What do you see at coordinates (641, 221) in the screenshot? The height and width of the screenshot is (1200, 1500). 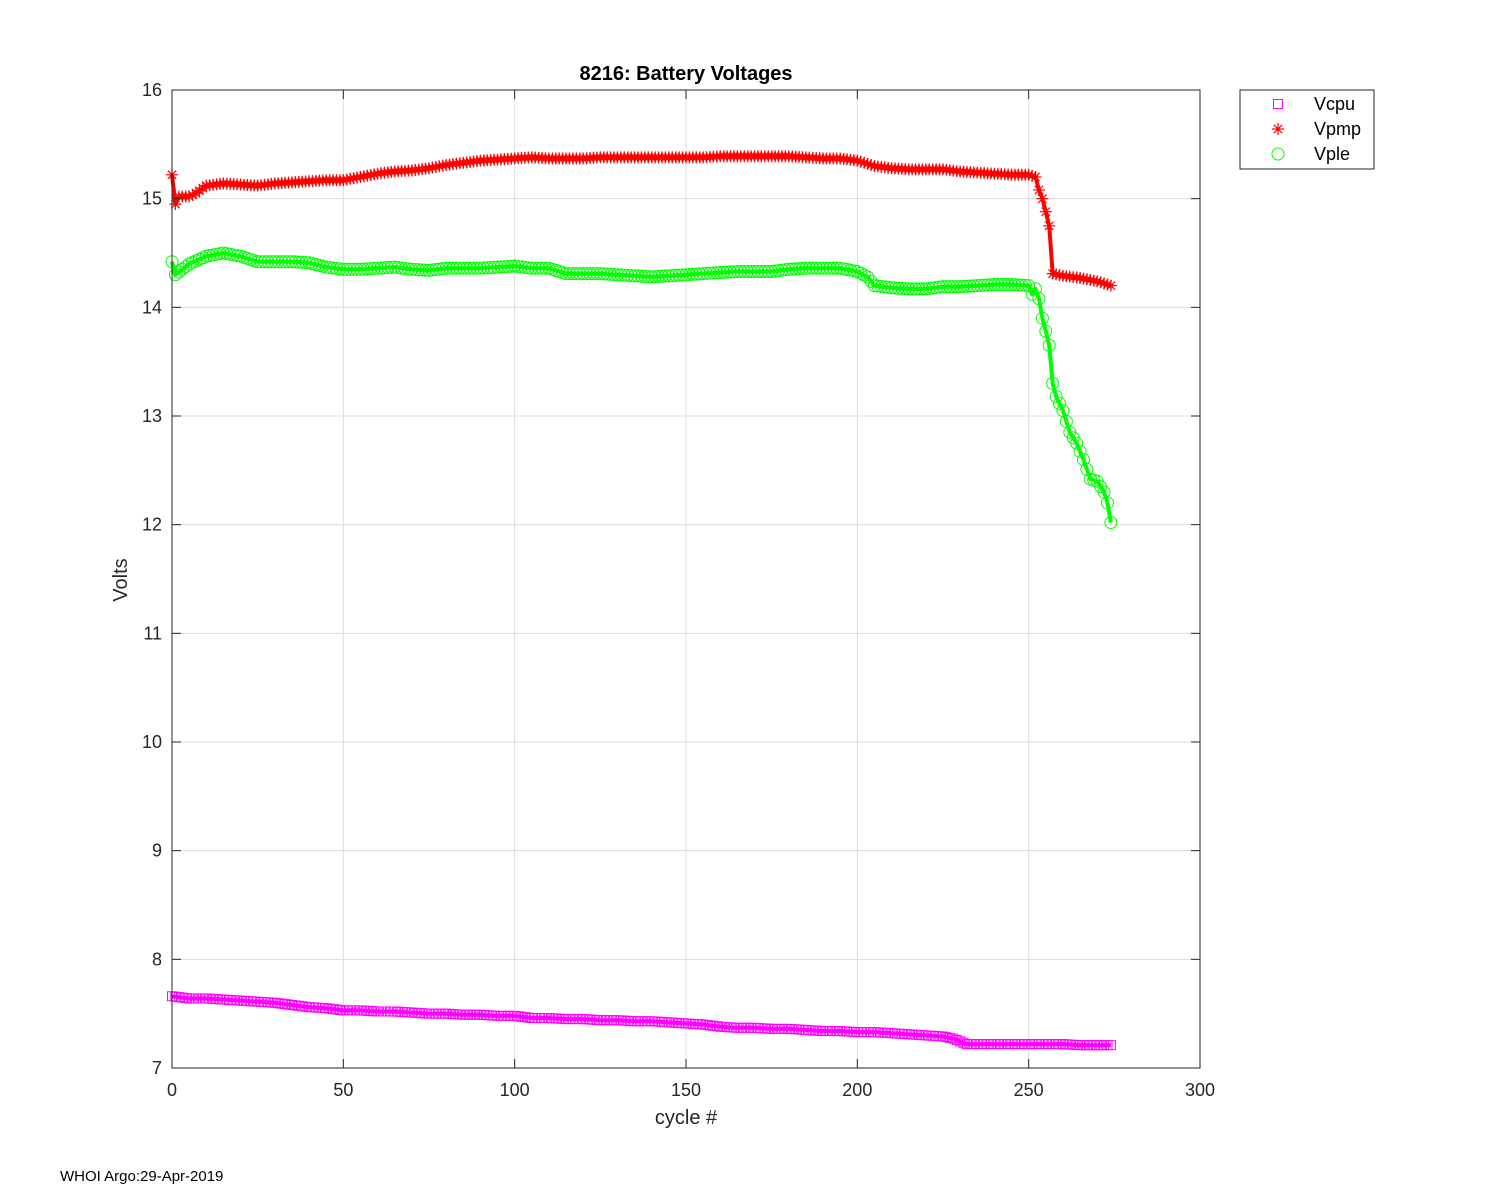 I see `series-vpmp` at bounding box center [641, 221].